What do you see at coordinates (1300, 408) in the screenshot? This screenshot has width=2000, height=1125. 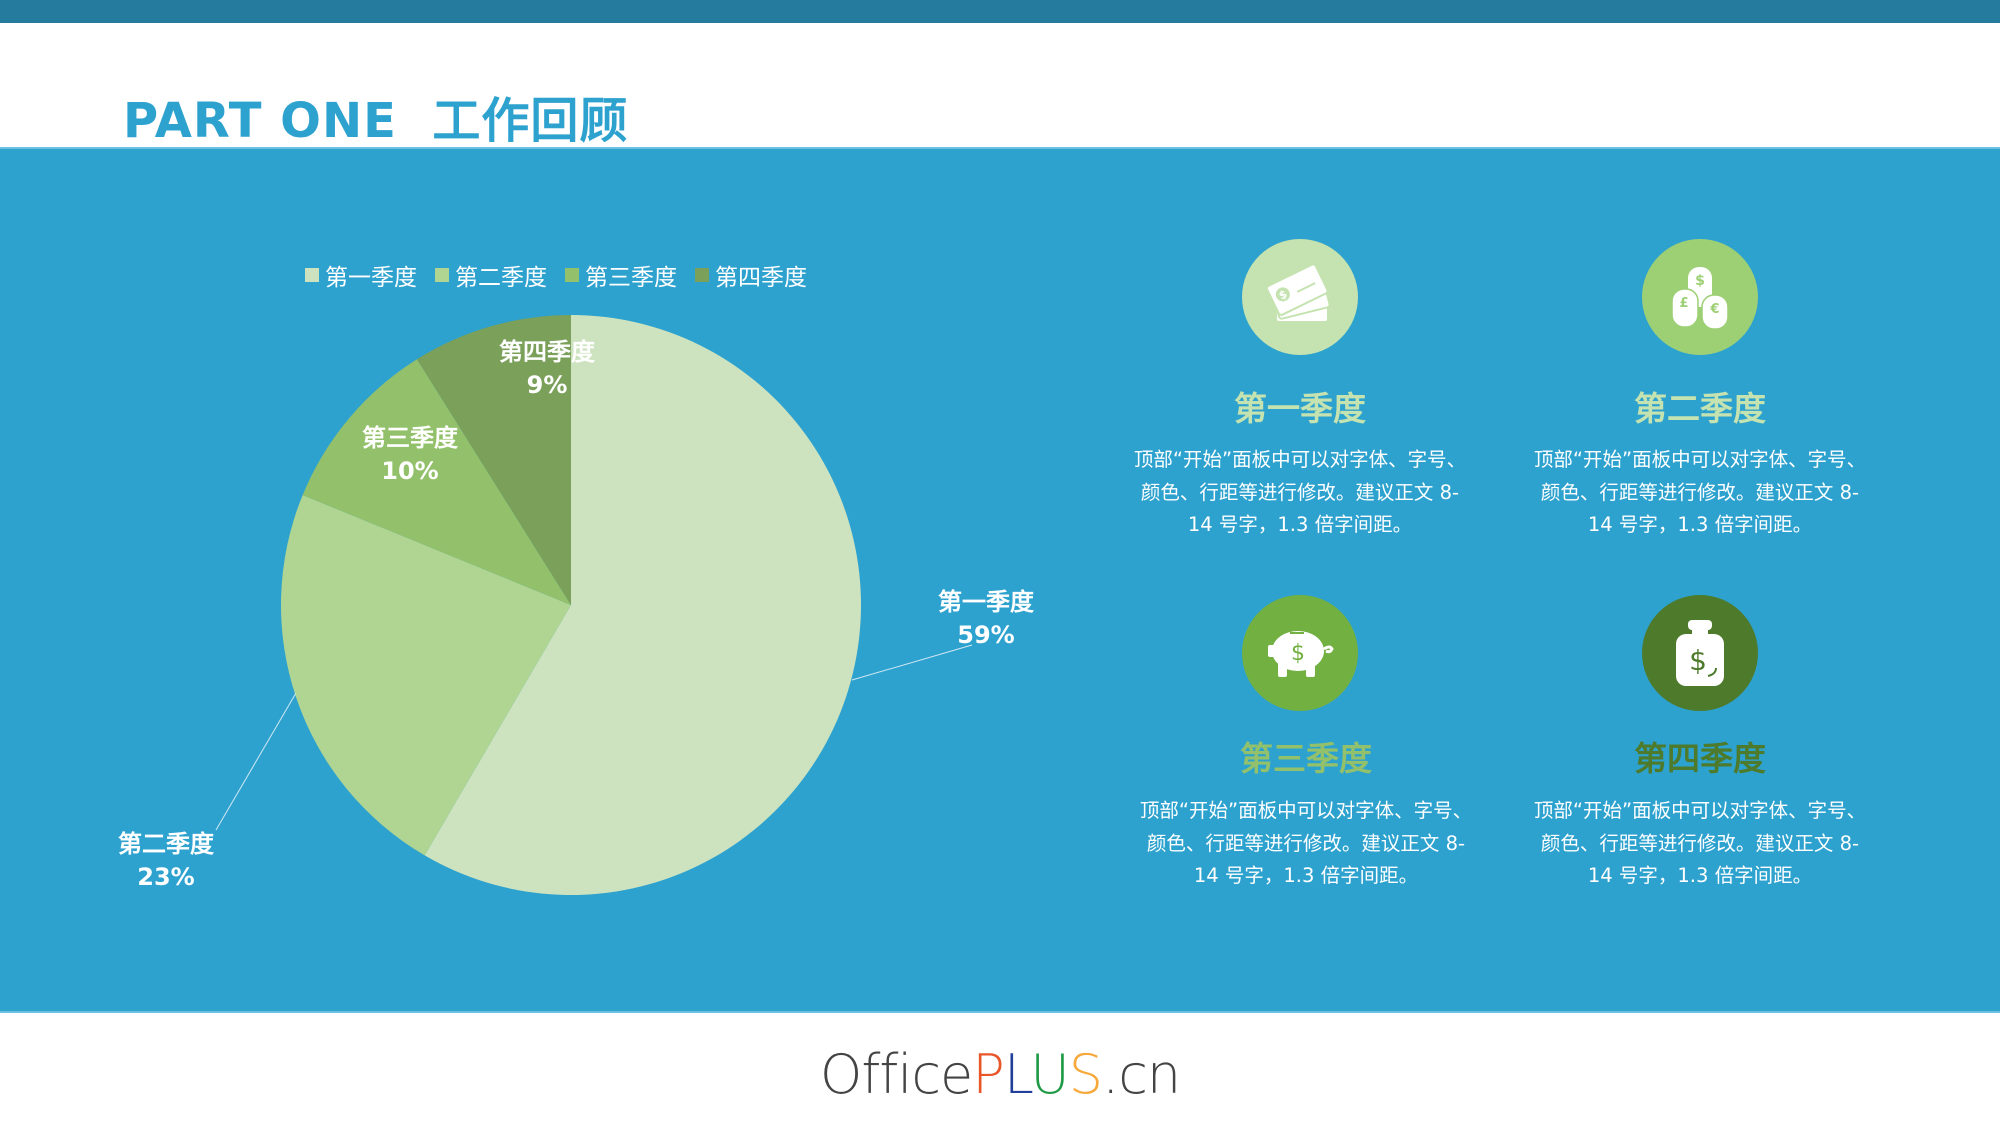 I see `card-title: 第一季度` at bounding box center [1300, 408].